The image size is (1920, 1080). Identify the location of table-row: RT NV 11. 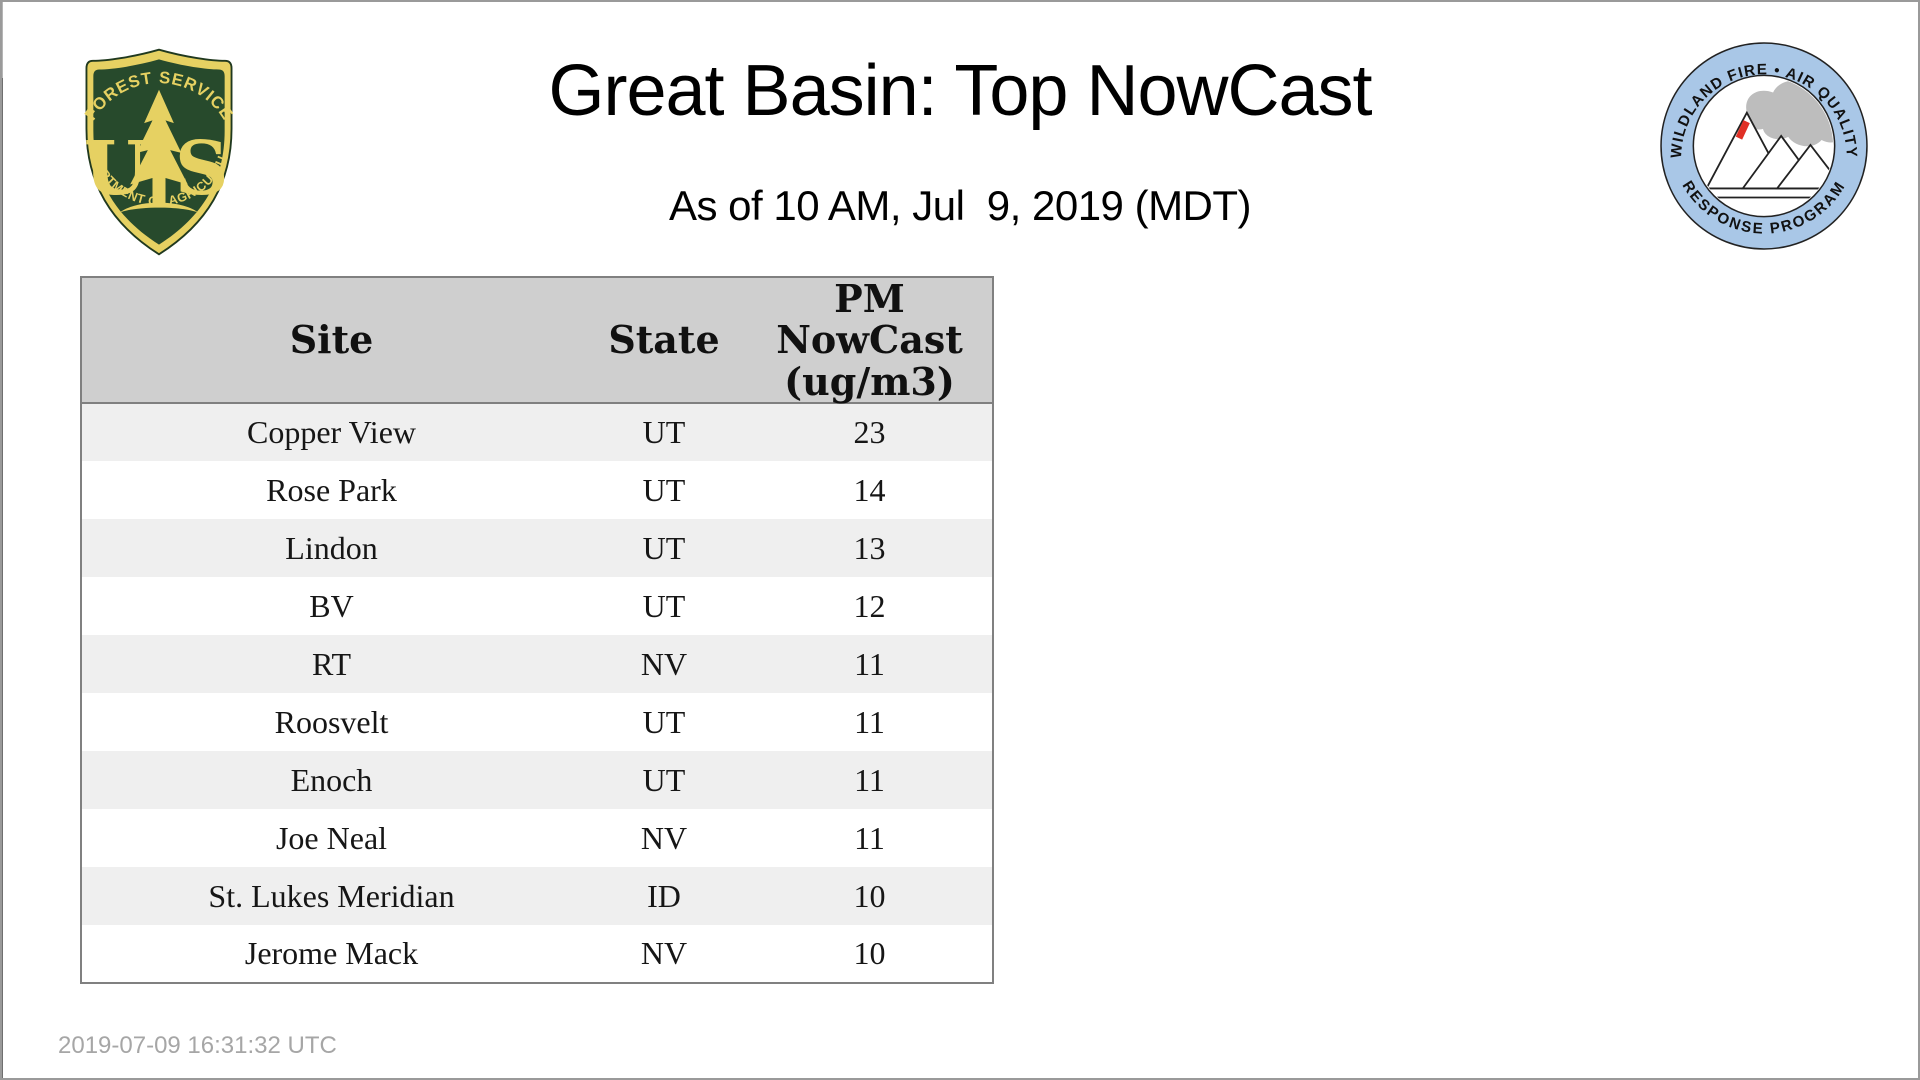
(537, 664).